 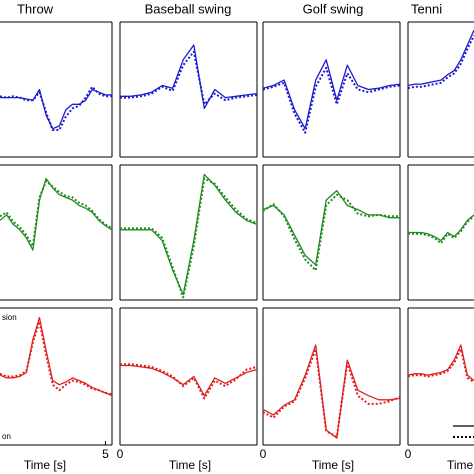 I want to click on panel-title: Throw, so click(x=35, y=8).